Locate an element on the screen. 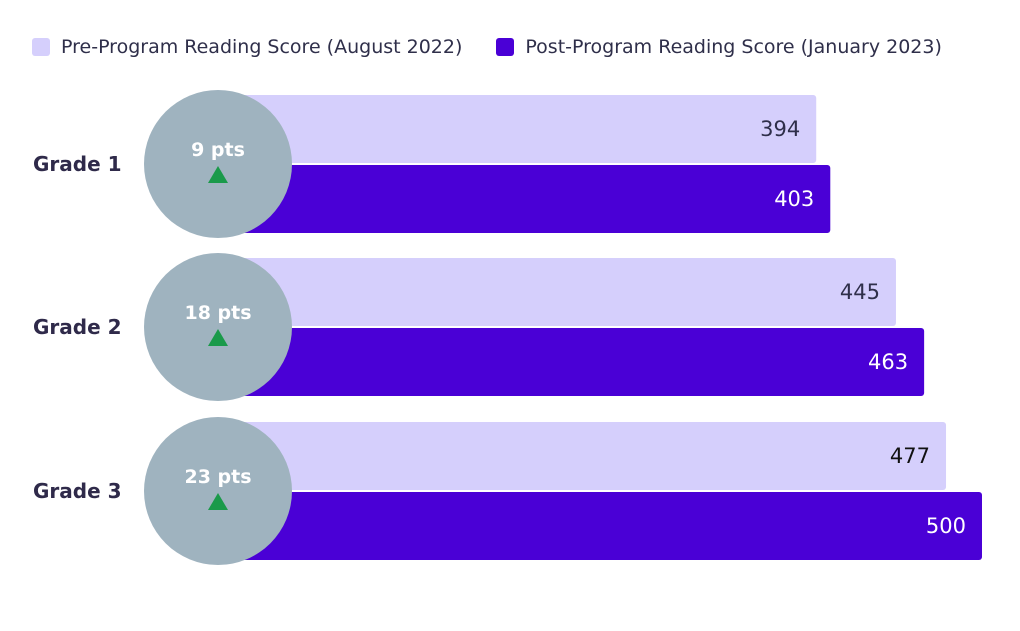 The width and height of the screenshot is (1020, 631). data-label-post-grade-3: 500 is located at coordinates (946, 526).